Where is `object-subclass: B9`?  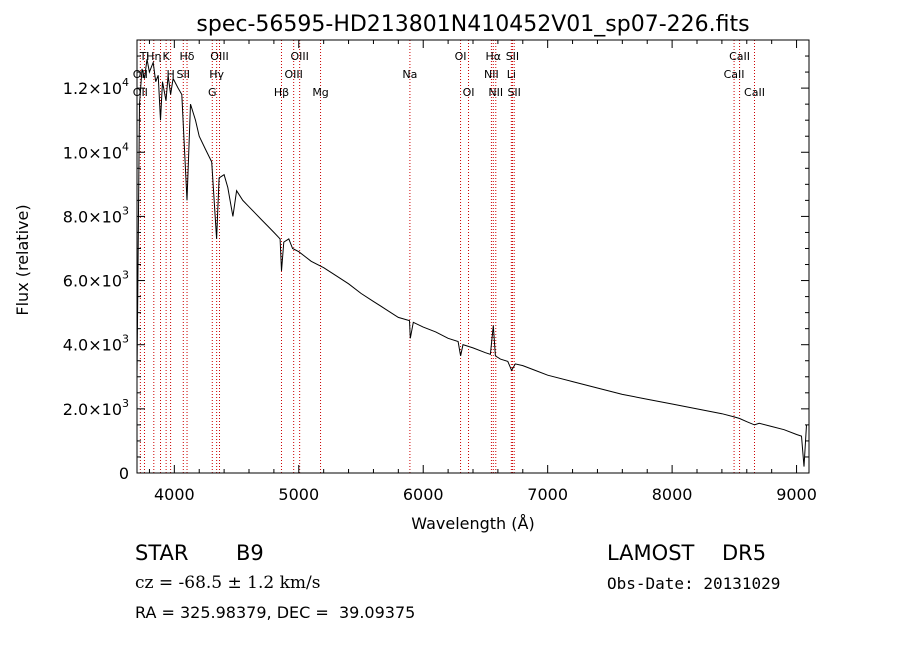
object-subclass: B9 is located at coordinates (250, 553).